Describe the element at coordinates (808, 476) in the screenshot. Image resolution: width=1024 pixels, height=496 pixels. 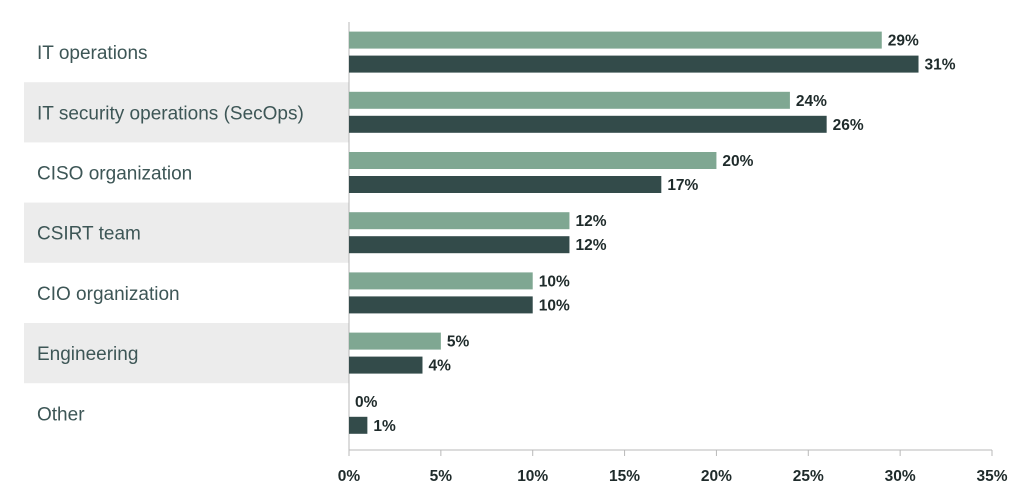
I see `x-tick-label: 25%` at that location.